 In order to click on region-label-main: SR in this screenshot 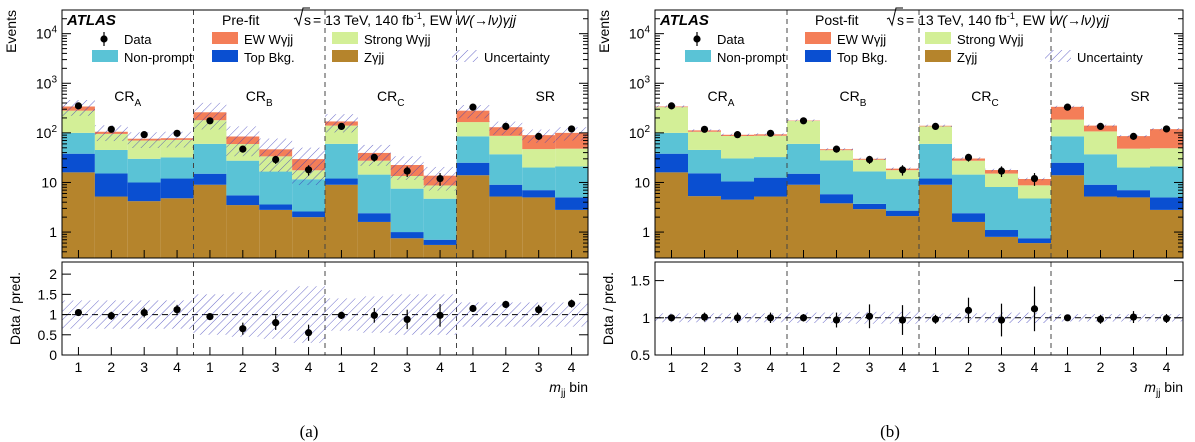, I will do `click(1139, 96)`.